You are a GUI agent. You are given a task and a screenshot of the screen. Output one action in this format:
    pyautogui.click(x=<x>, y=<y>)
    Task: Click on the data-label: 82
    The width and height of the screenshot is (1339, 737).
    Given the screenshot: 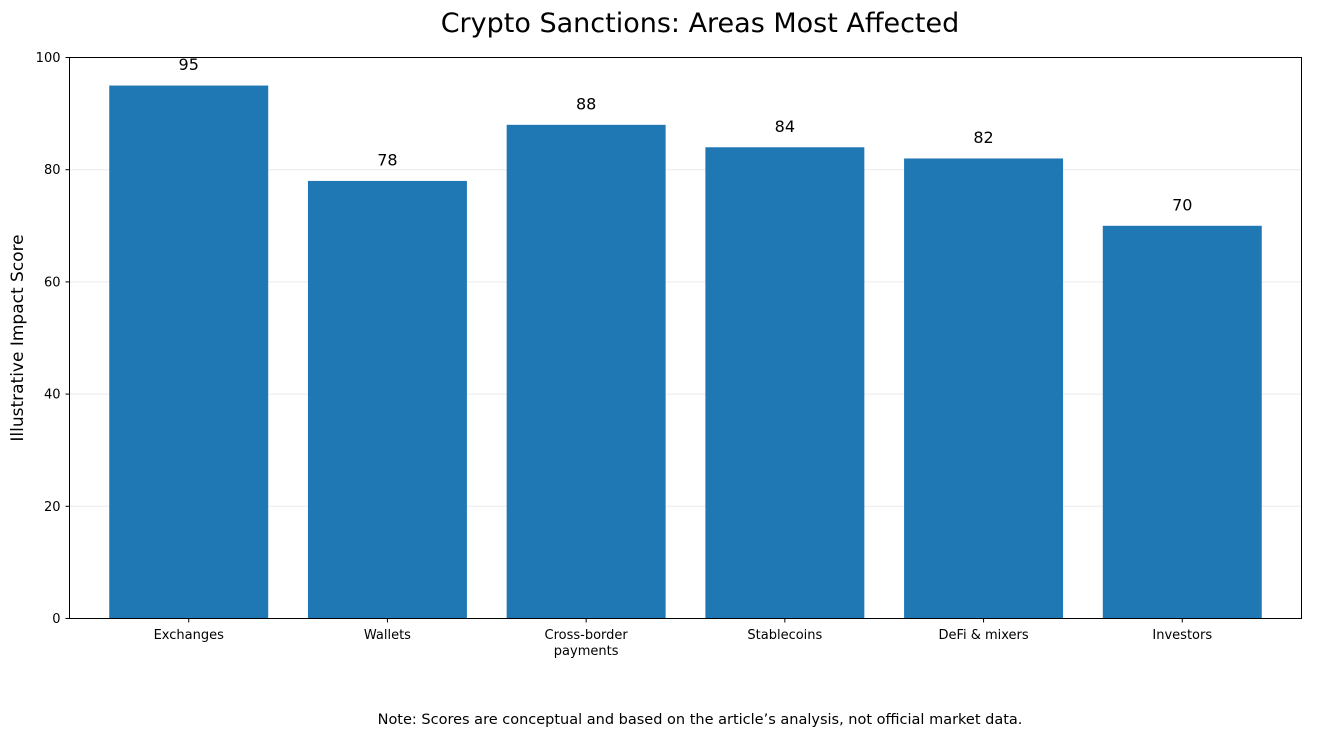 What is the action you would take?
    pyautogui.click(x=983, y=137)
    